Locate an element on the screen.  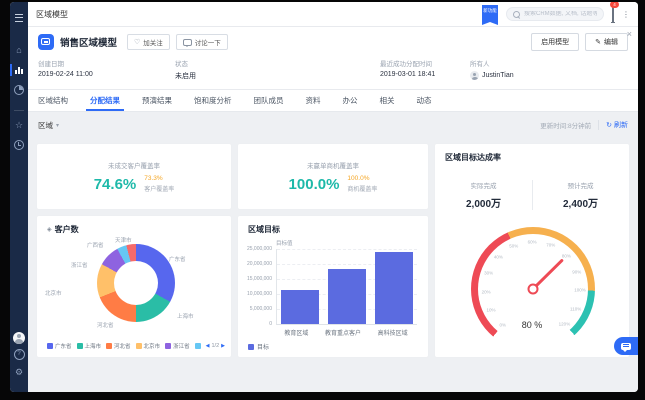
region-filter: 区域 ▾ is located at coordinates (49, 125).